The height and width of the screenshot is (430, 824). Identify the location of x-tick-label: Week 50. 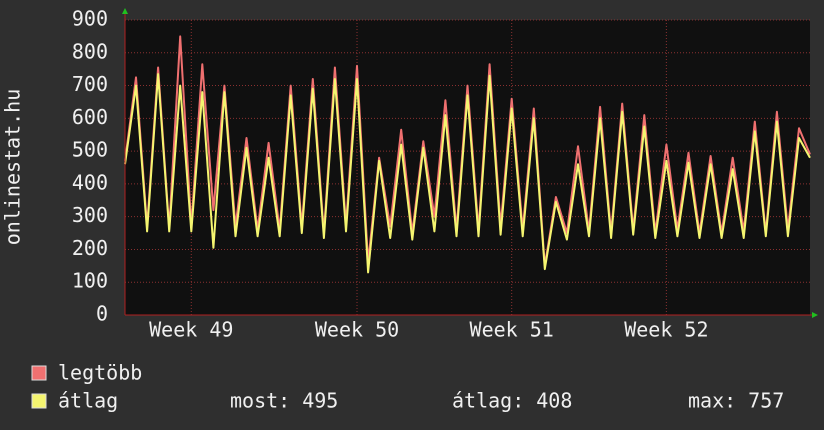
(357, 330).